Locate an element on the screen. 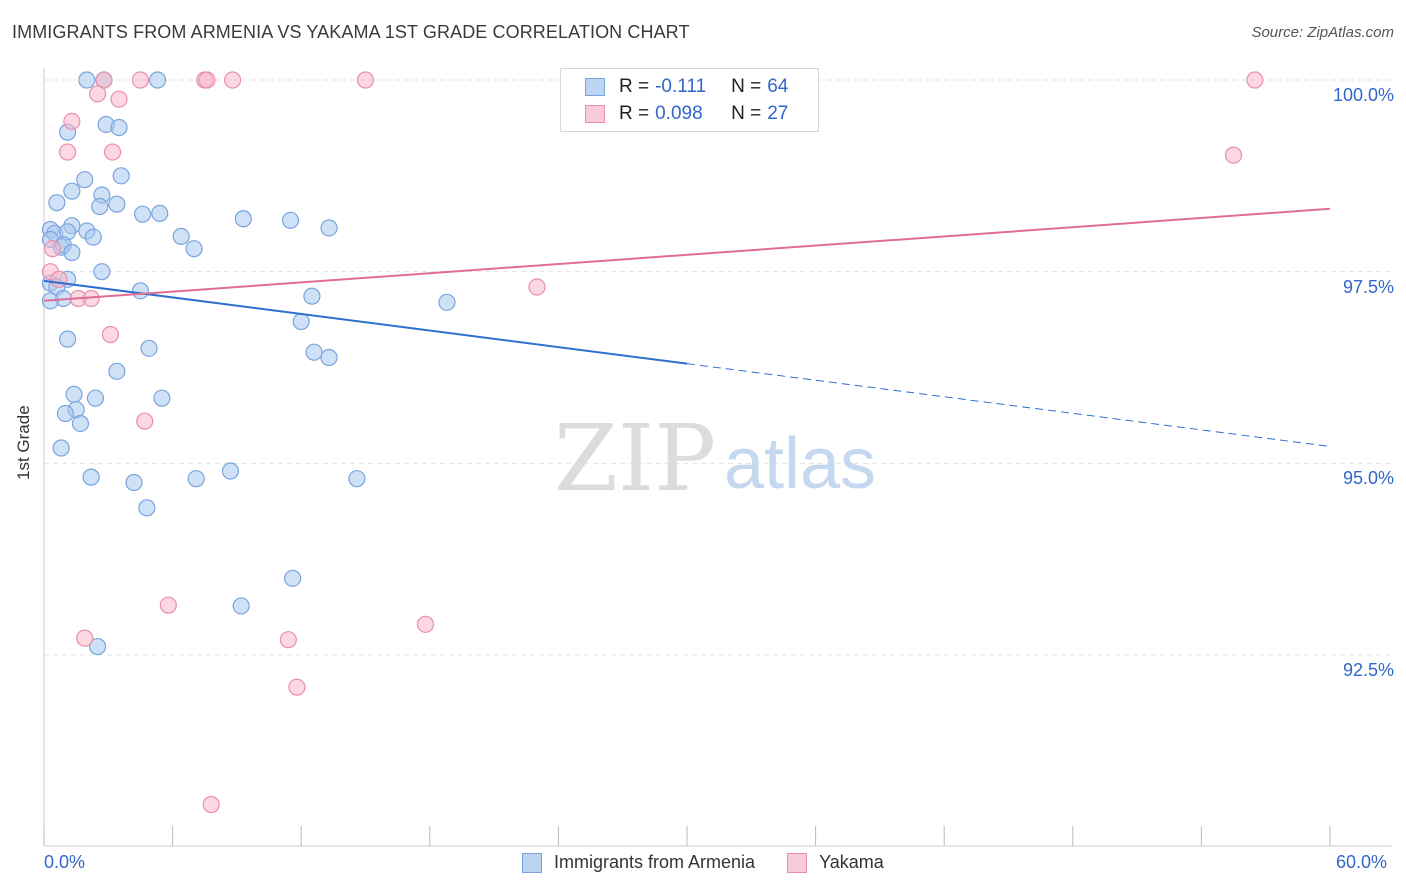  legend-label-yakama: Yakama is located at coordinates (851, 862).